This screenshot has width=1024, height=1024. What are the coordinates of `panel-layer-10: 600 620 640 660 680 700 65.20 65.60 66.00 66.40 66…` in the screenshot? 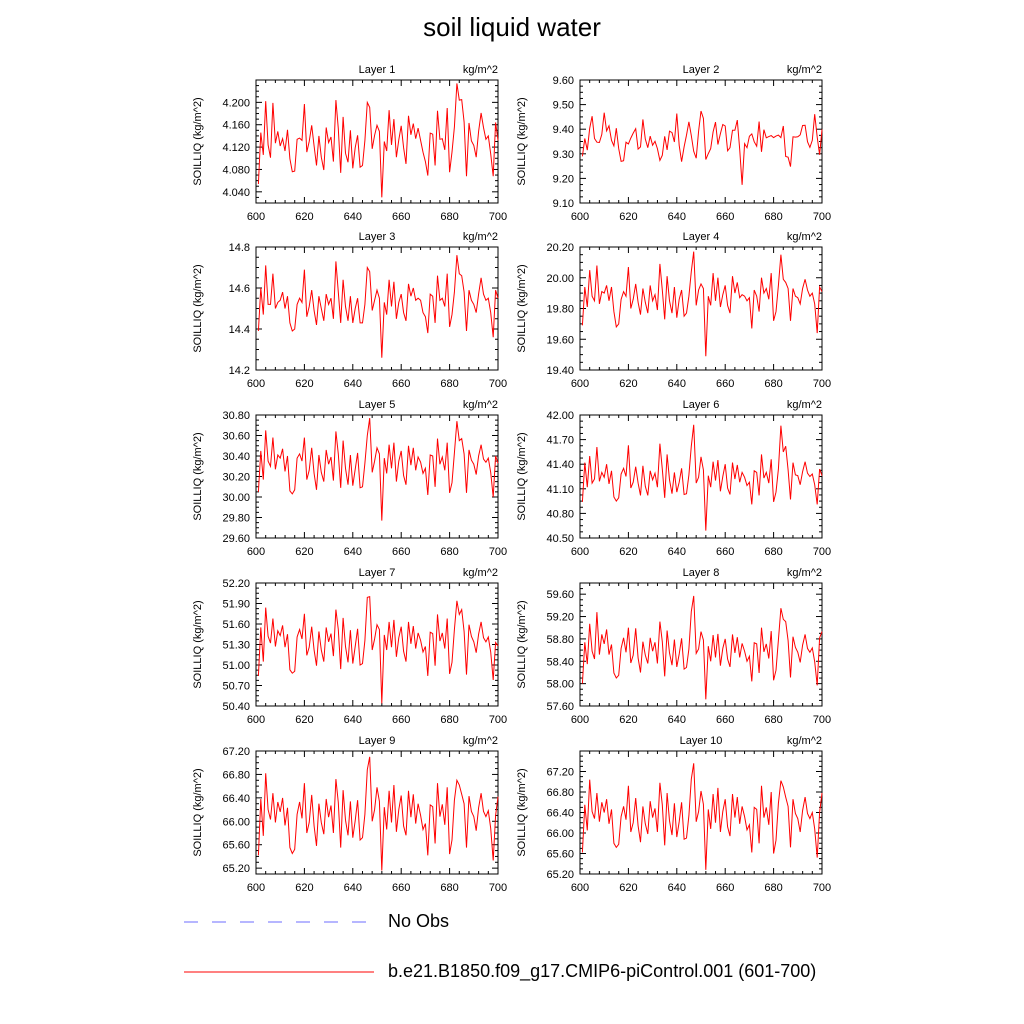 It's located at (673, 814).